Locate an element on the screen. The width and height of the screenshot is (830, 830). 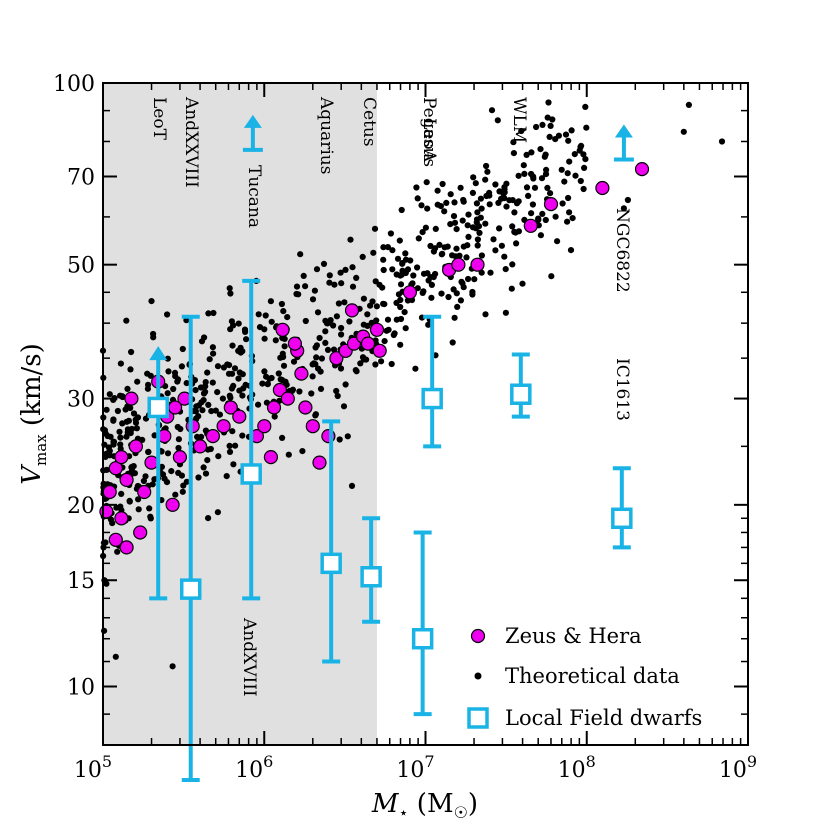
galaxy-label-leoa: LeoA is located at coordinates (429, 140).